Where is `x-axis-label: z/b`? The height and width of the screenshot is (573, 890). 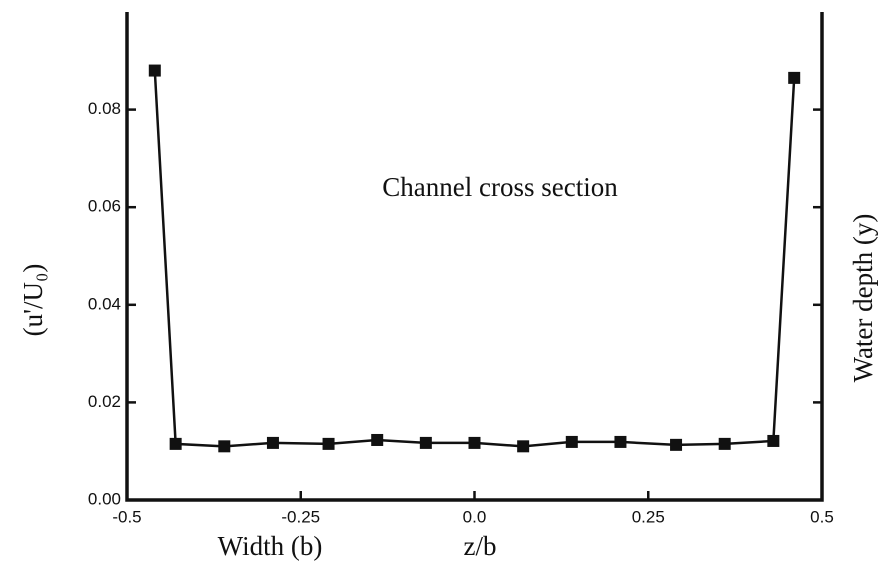
x-axis-label: z/b is located at coordinates (480, 546).